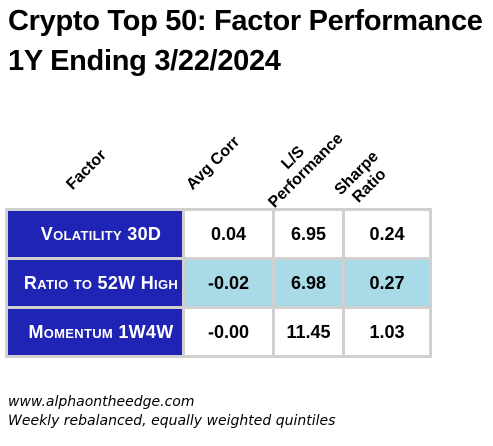  I want to click on header-sharpe-ratio: Sharpe Ratio, so click(364, 180).